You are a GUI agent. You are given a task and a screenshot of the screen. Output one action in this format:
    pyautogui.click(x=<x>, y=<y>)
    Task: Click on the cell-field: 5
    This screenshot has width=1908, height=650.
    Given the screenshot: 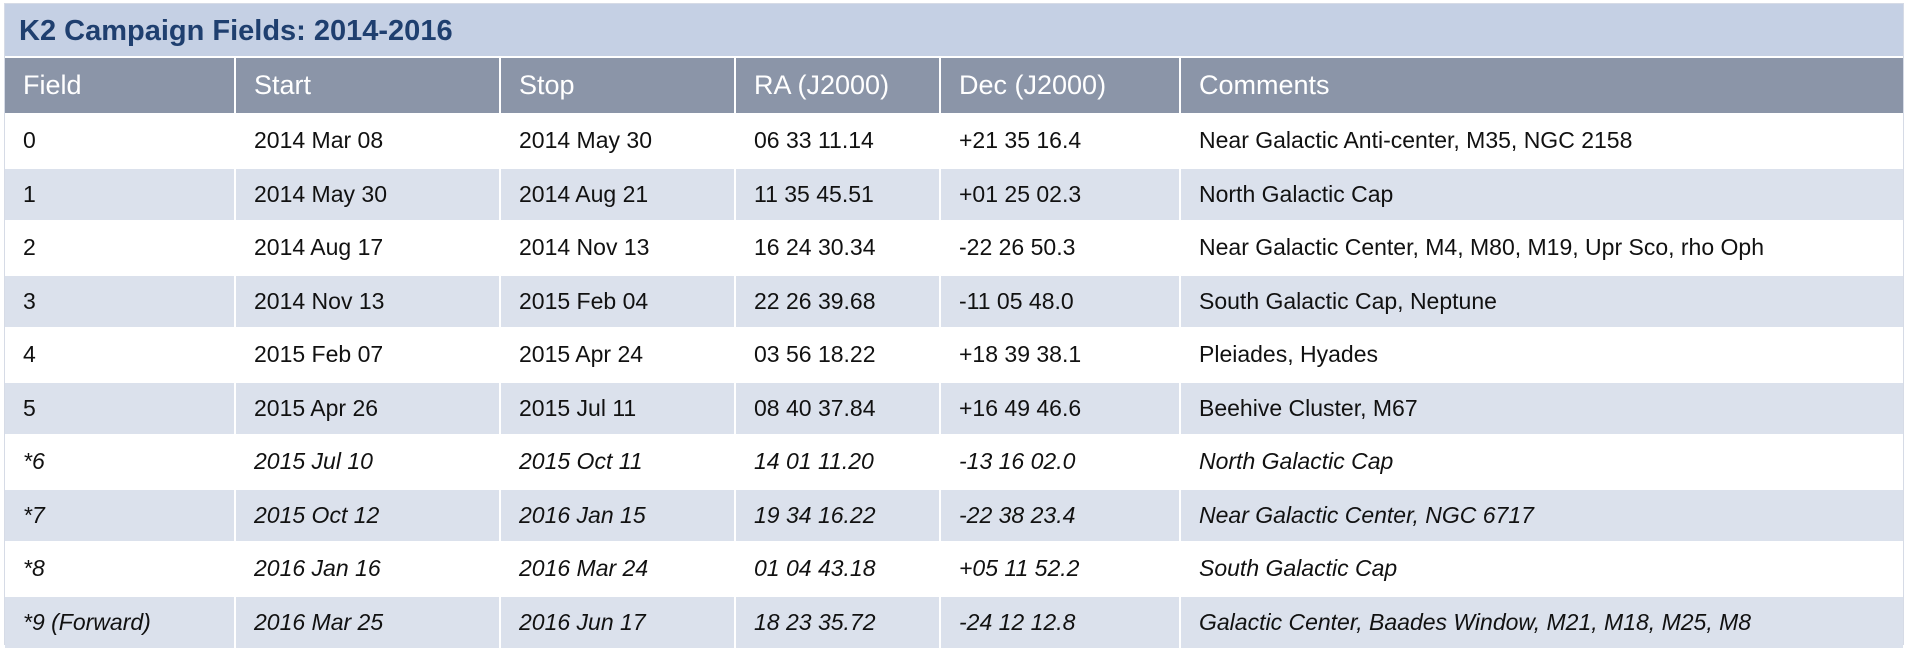 What is the action you would take?
    pyautogui.click(x=120, y=408)
    